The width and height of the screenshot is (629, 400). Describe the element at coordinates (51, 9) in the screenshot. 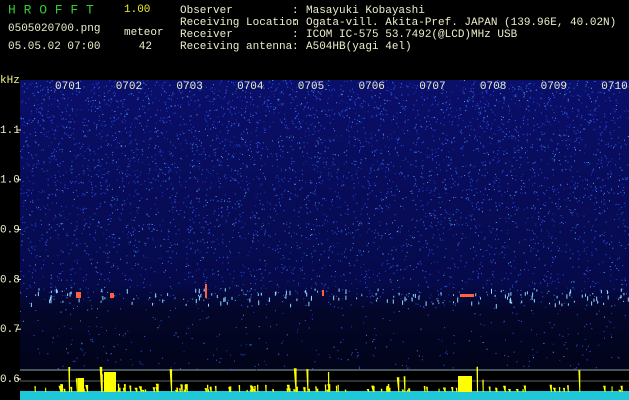

I see `app-name: H R O F F T` at that location.